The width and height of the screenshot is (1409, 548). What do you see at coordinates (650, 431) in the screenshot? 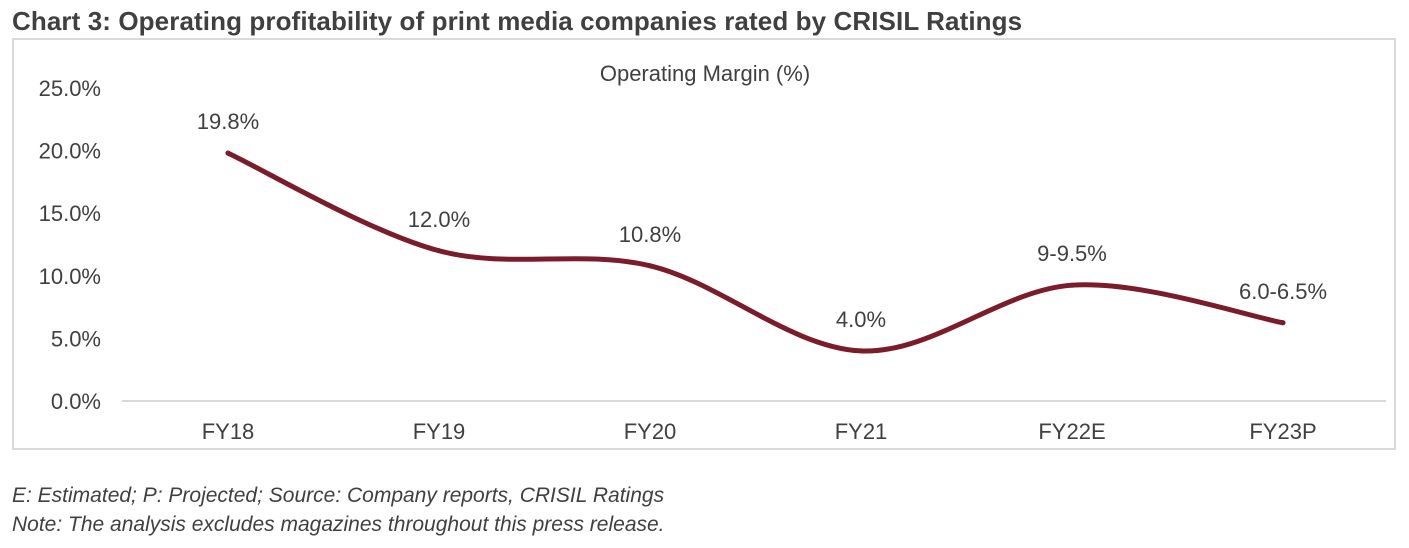
I see `x-tick-label: FY20` at bounding box center [650, 431].